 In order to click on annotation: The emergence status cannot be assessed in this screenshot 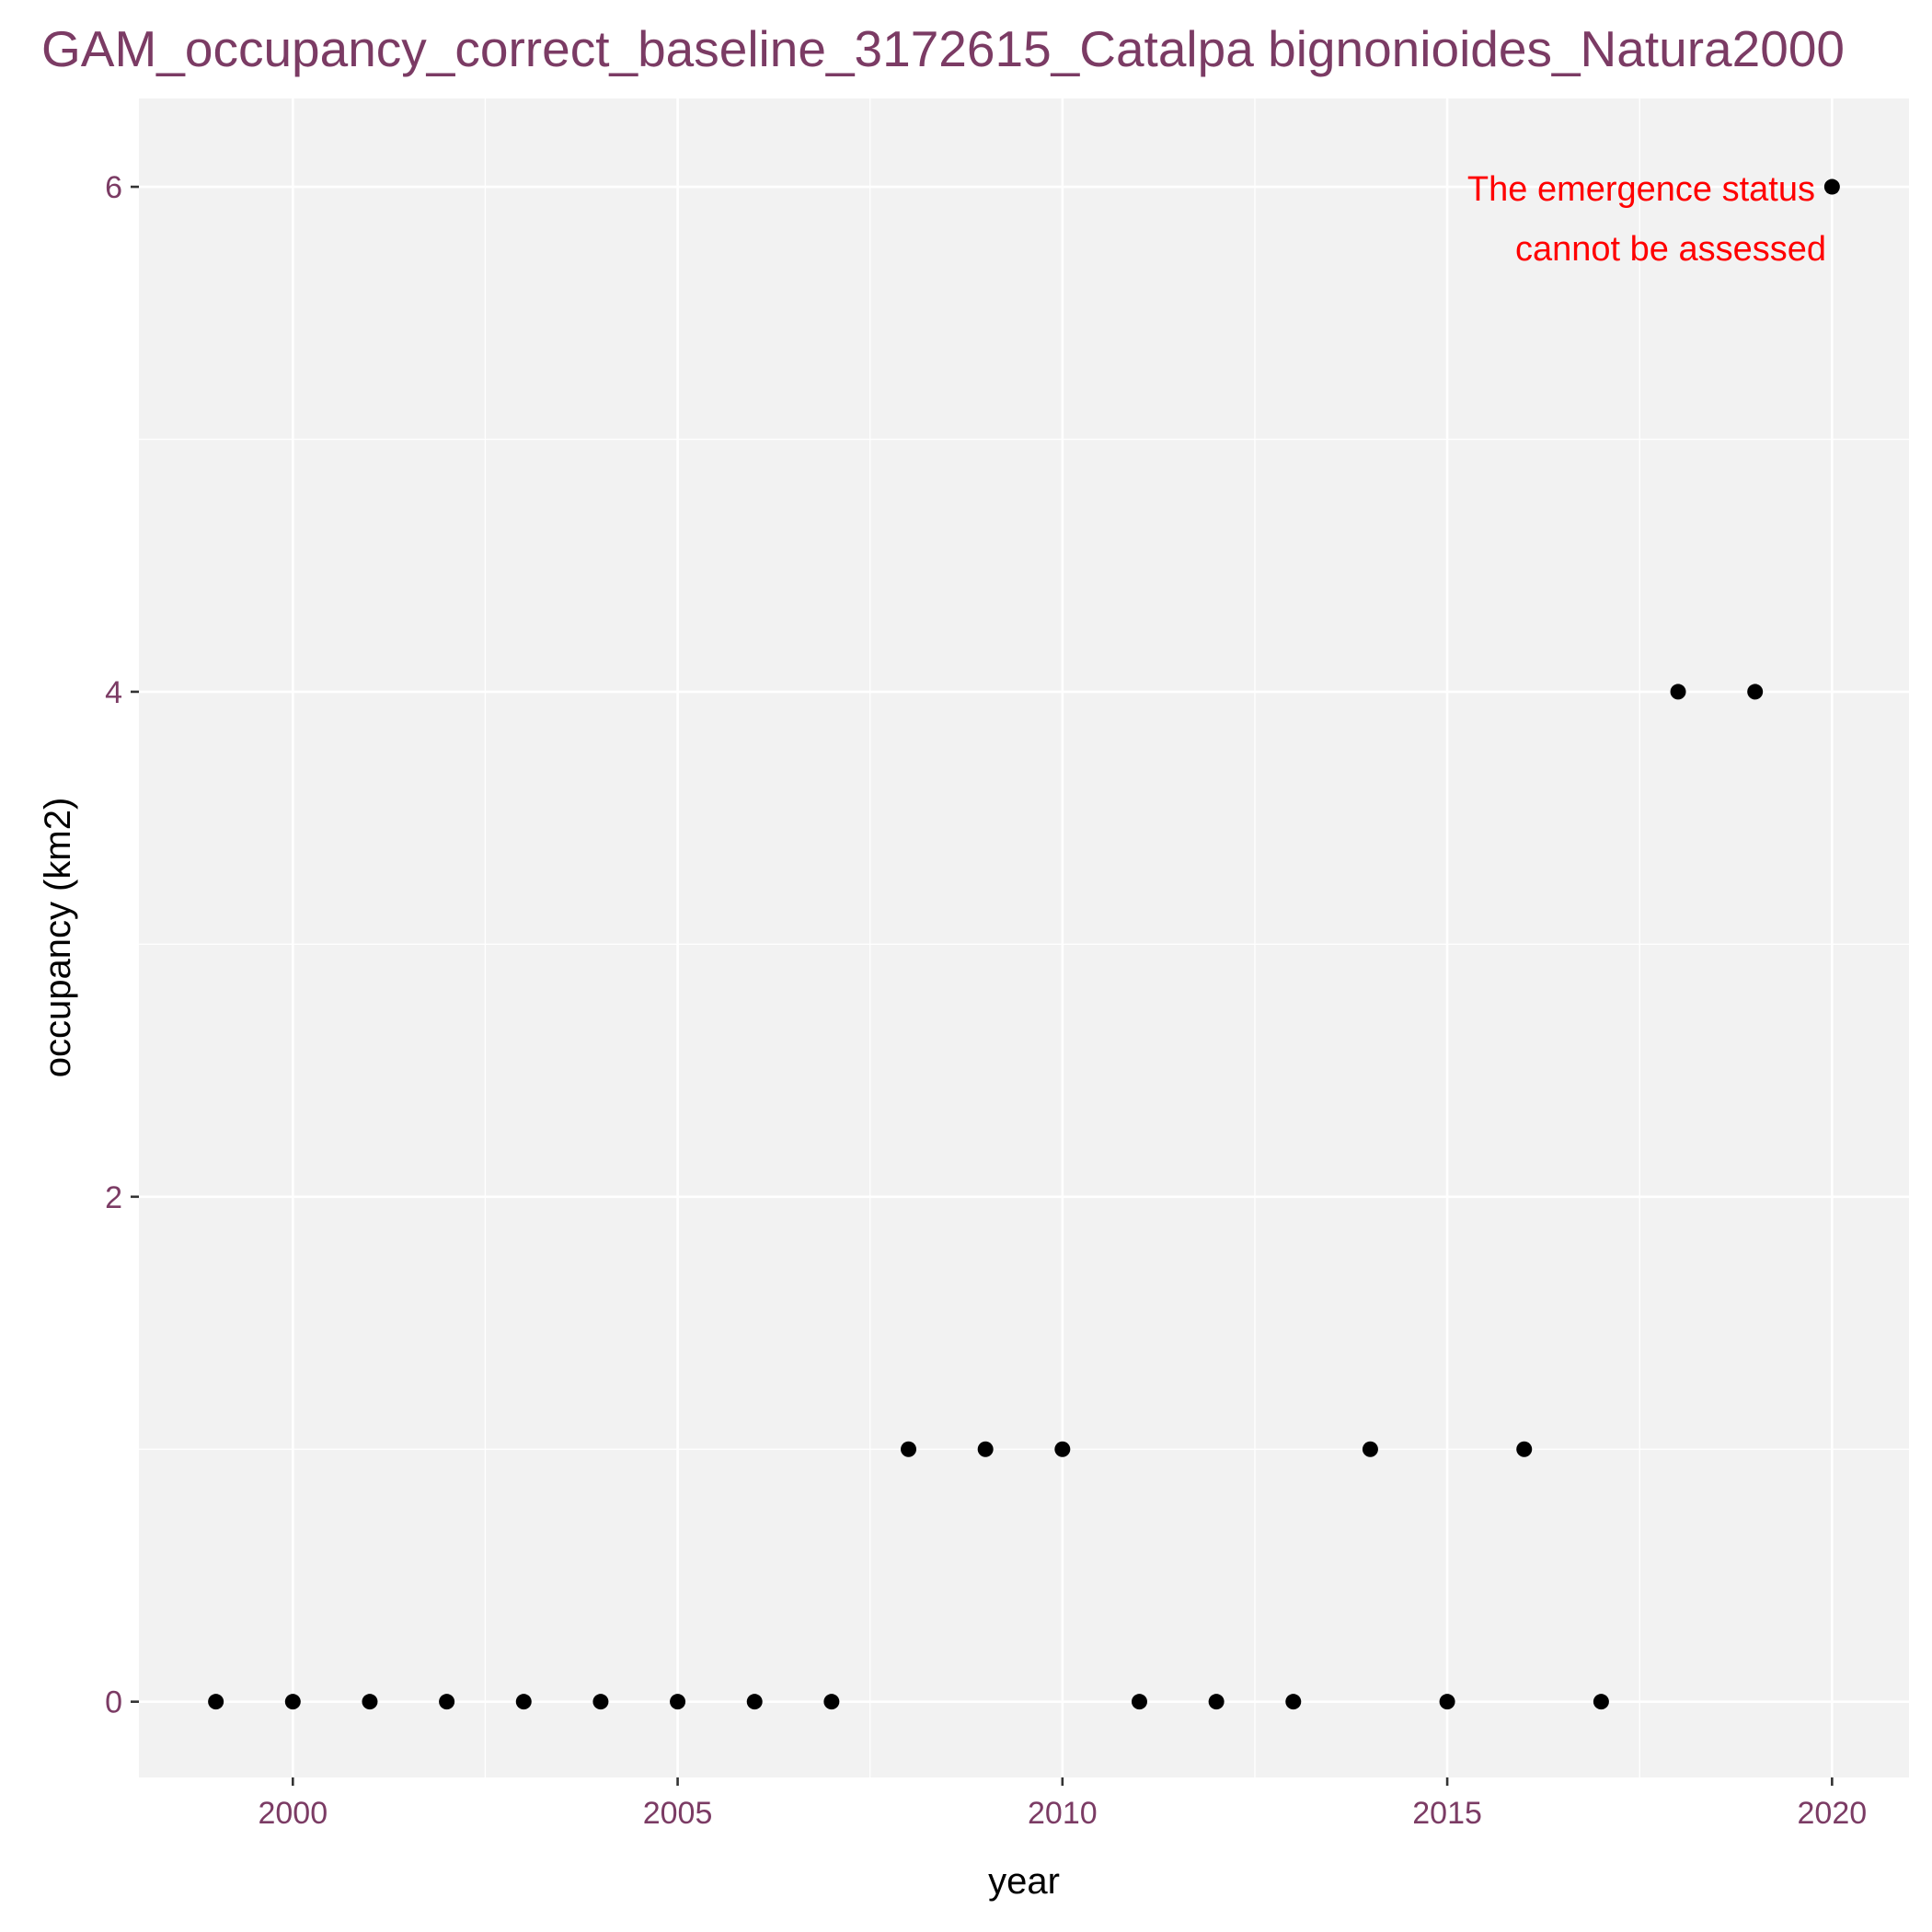, I will do `click(1646, 219)`.